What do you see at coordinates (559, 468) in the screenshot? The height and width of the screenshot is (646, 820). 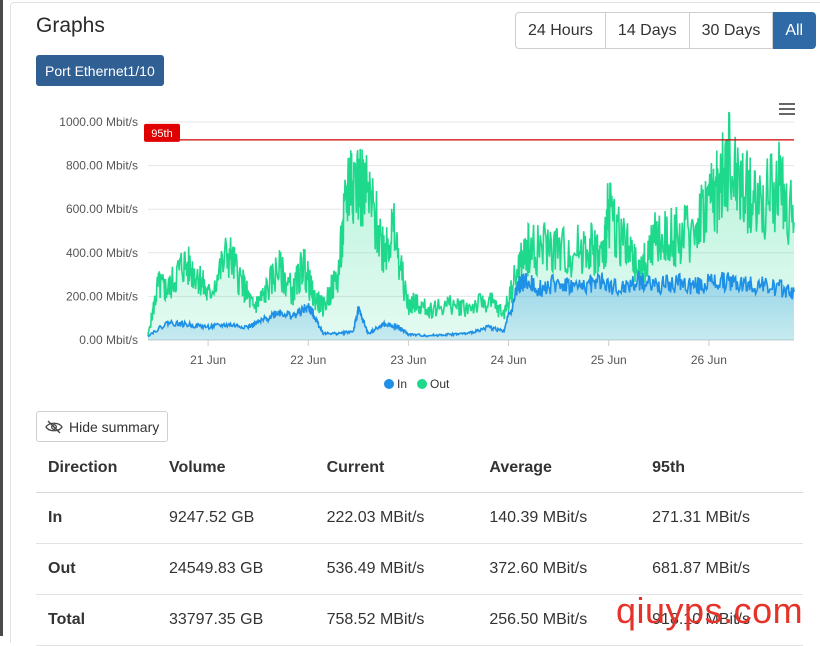 I see `col-average: Average` at bounding box center [559, 468].